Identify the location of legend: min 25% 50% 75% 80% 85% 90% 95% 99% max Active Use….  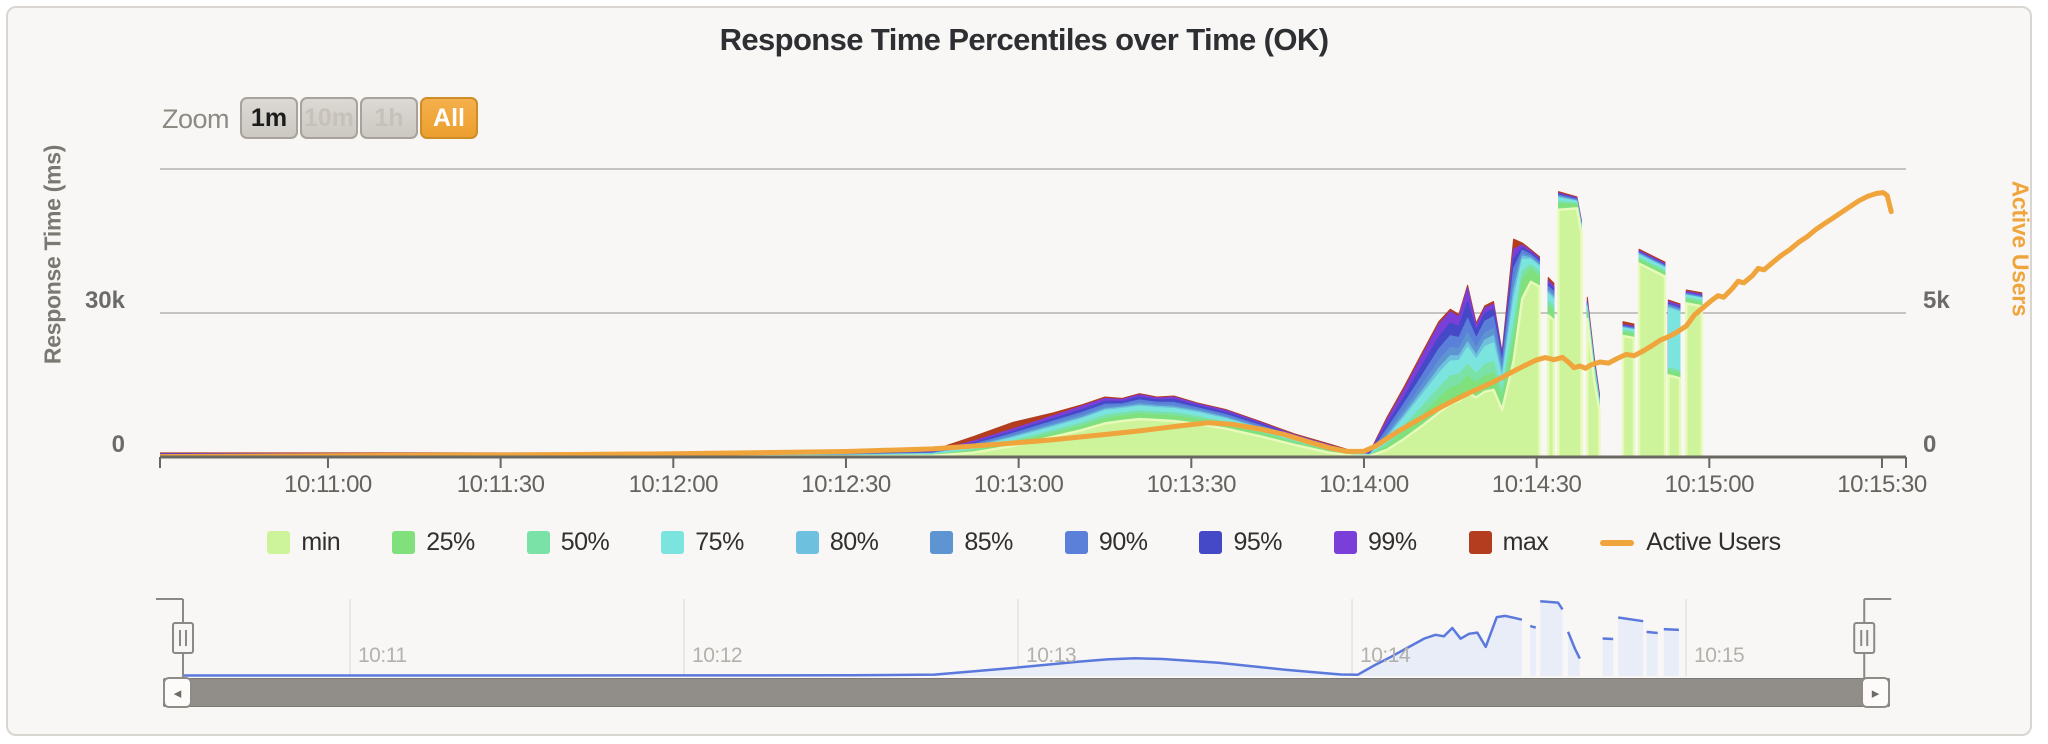
(1024, 542).